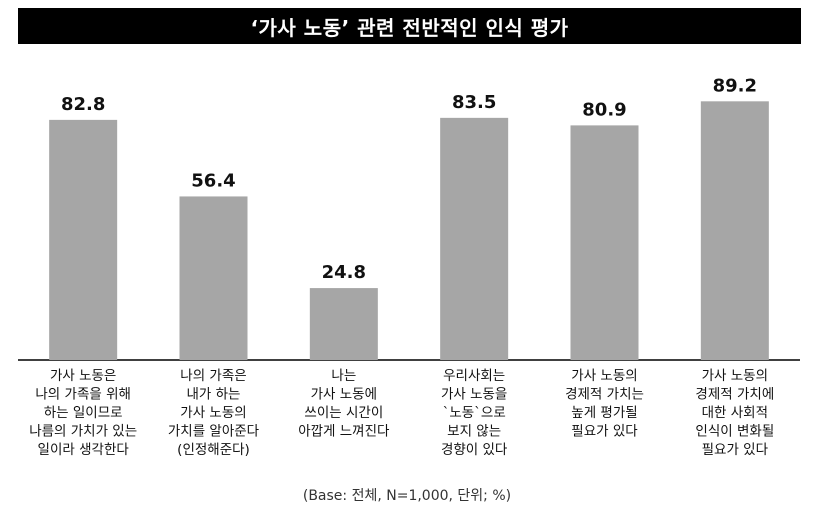 The height and width of the screenshot is (522, 814). What do you see at coordinates (409, 26) in the screenshot?
I see `chart-title: ‘가사 노동’ 관련 전반적인 인식 평가` at bounding box center [409, 26].